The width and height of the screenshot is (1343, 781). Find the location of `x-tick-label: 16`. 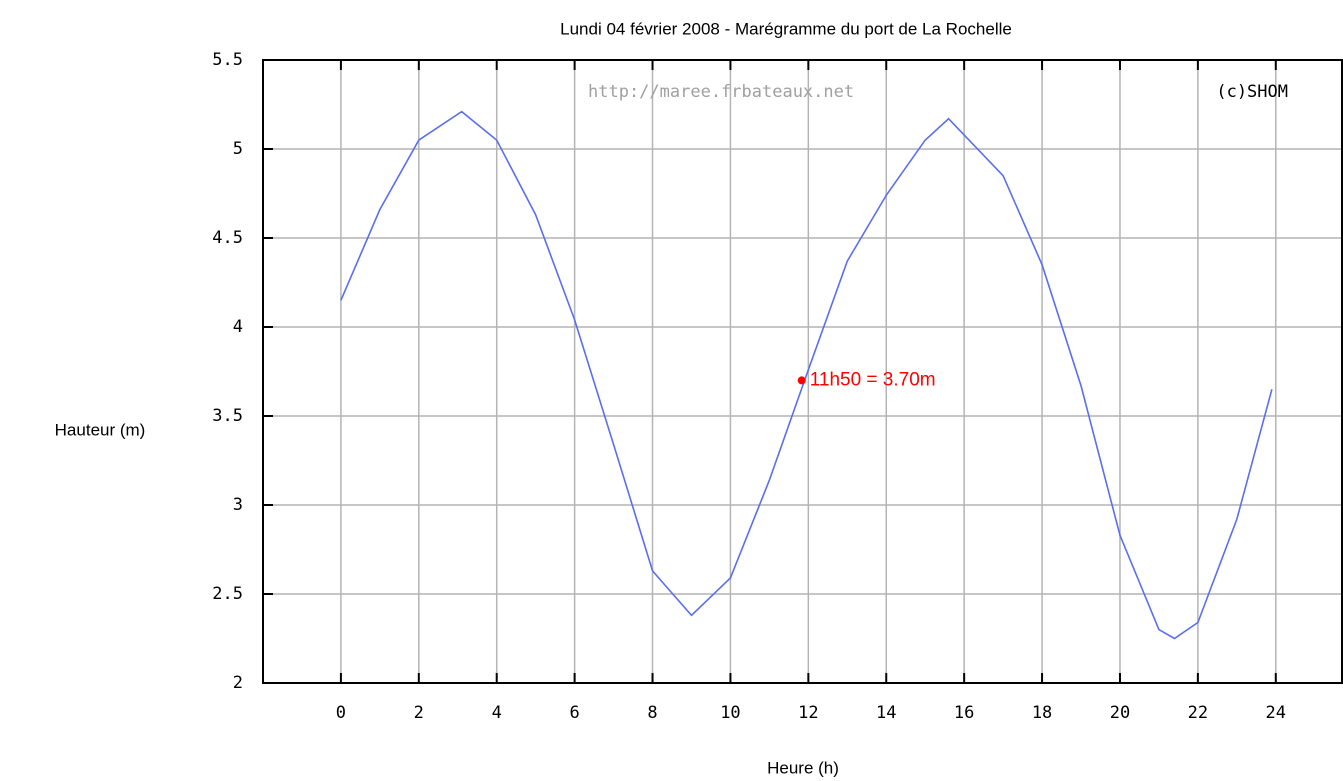

x-tick-label: 16 is located at coordinates (964, 713).